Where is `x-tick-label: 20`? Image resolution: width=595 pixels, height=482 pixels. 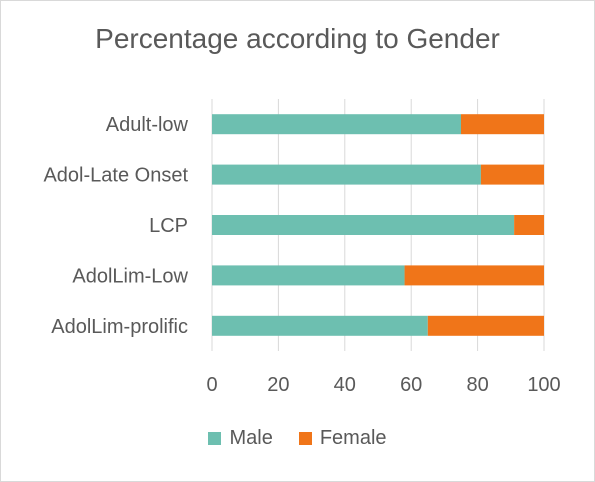 x-tick-label: 20 is located at coordinates (278, 385).